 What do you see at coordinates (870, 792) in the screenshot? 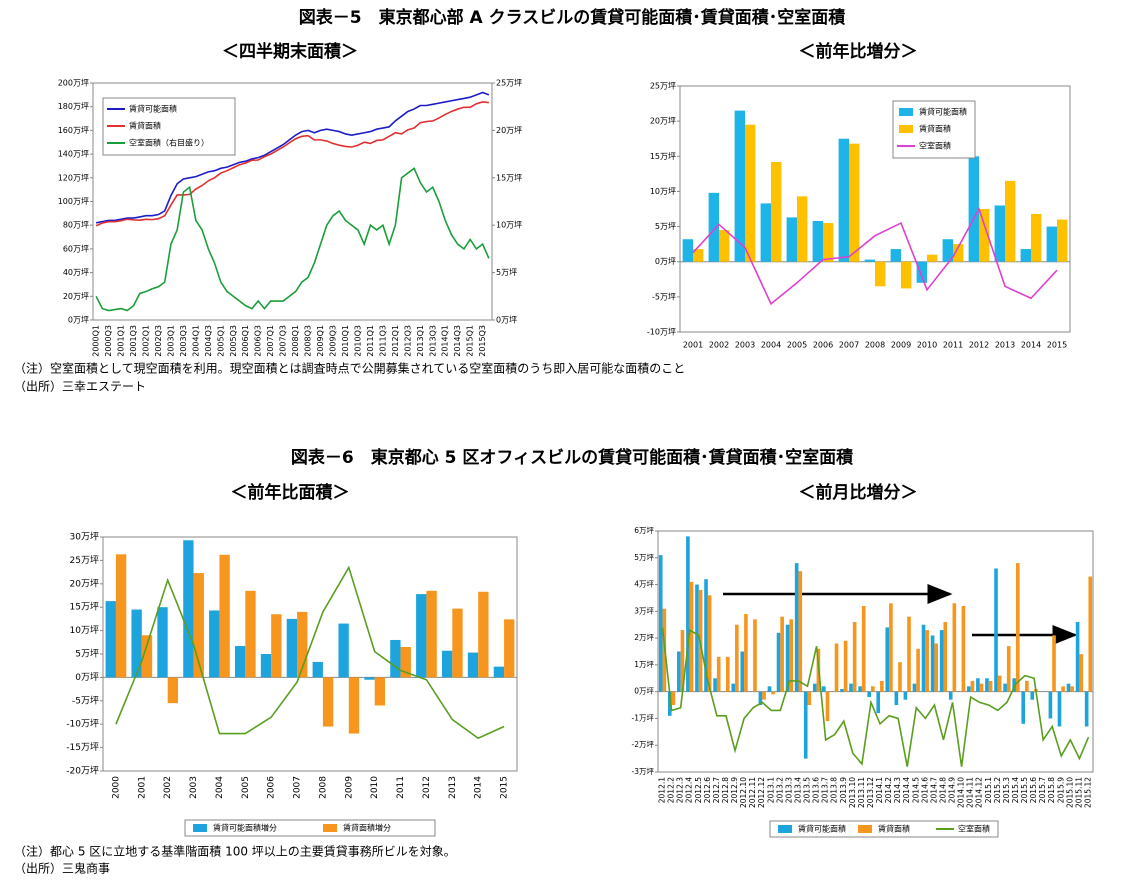
I see `x-tick-label: 2013.12` at bounding box center [870, 792].